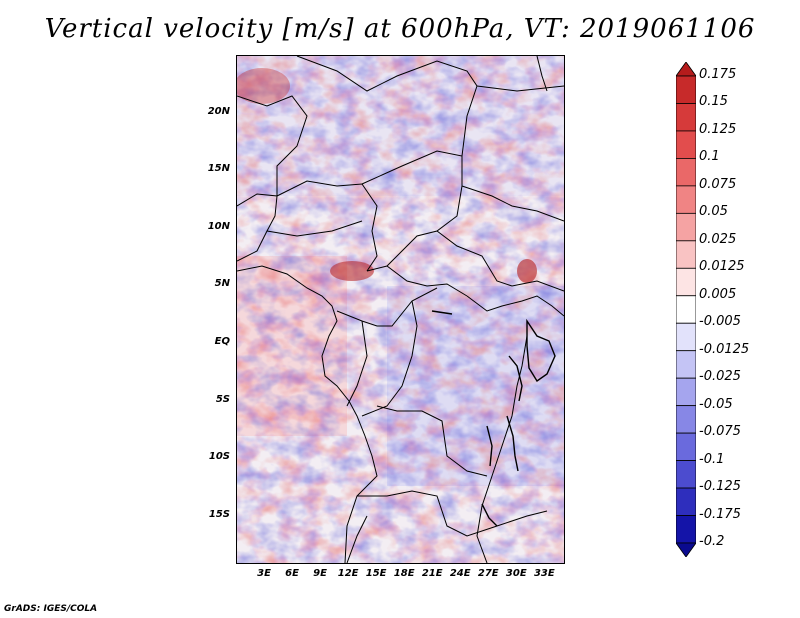  What do you see at coordinates (218, 169) in the screenshot?
I see `lat-tick-label: 15N` at bounding box center [218, 169].